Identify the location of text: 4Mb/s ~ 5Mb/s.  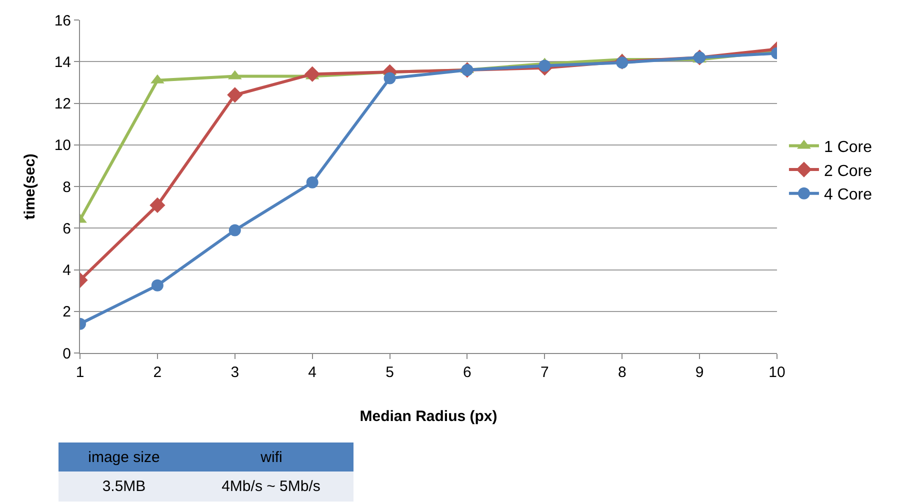
(271, 486).